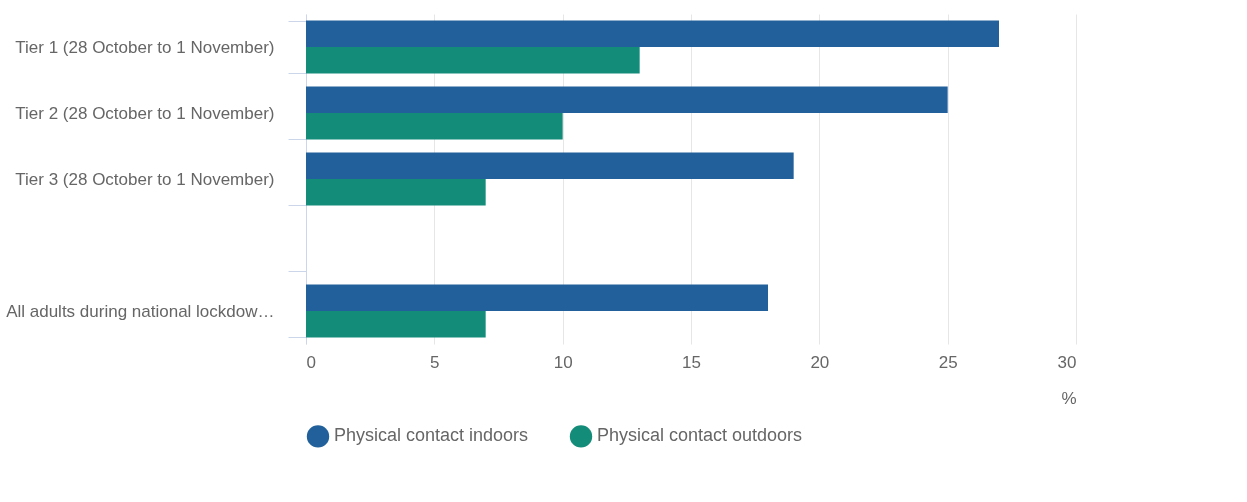 This screenshot has width=1247, height=502. Describe the element at coordinates (145, 179) in the screenshot. I see `y-tick-label: Tier 3 (28 October to 1 November)` at that location.